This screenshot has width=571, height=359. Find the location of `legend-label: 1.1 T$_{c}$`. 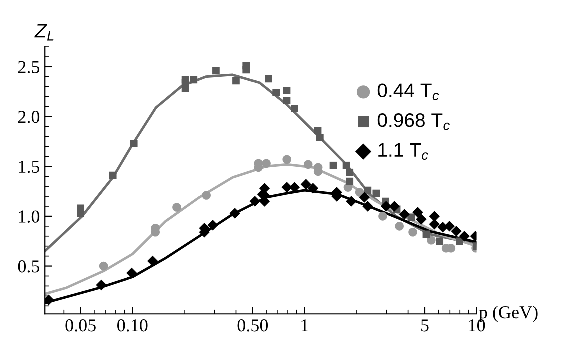

legend-label: 1.1 T$_{c}$ is located at coordinates (403, 151).